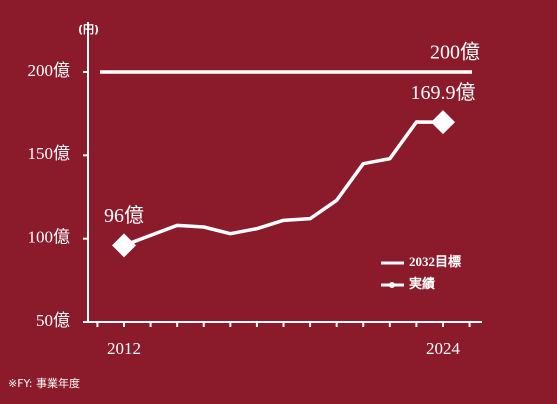 Image resolution: width=557 pixels, height=404 pixels. Describe the element at coordinates (455, 52) in the screenshot. I see `data-label: 200億` at that location.